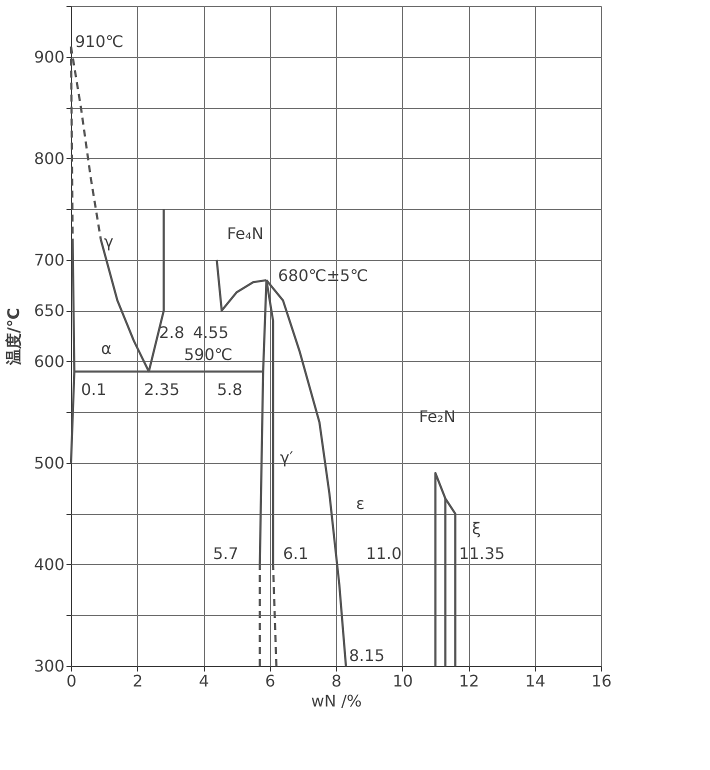  I want to click on annotation: Fe₂N, so click(437, 416).